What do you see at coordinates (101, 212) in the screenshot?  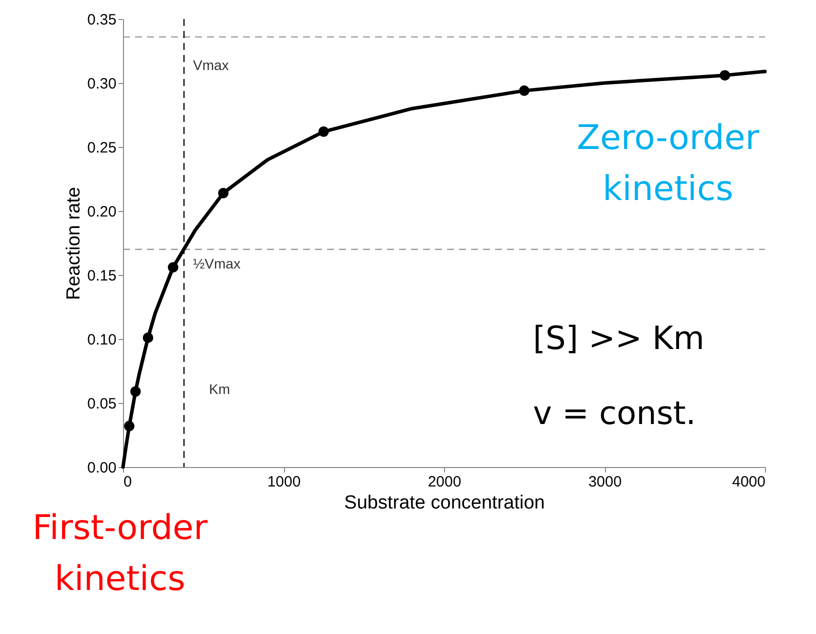 I see `y-tick-label: 0.20` at bounding box center [101, 212].